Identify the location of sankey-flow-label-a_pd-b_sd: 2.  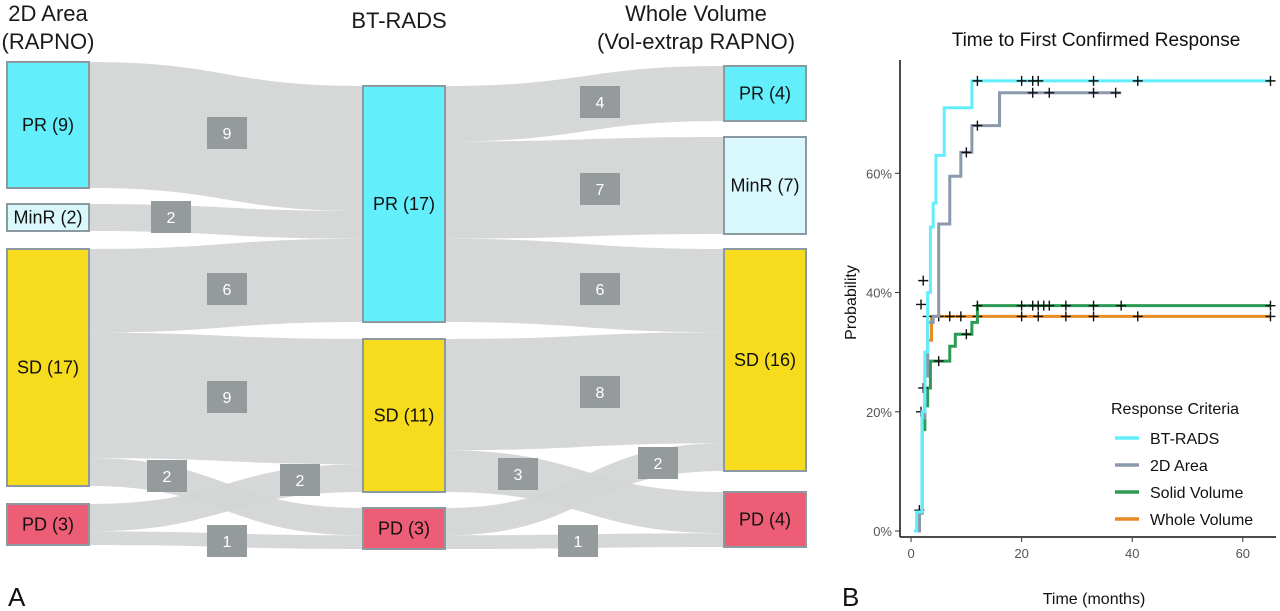
(300, 480).